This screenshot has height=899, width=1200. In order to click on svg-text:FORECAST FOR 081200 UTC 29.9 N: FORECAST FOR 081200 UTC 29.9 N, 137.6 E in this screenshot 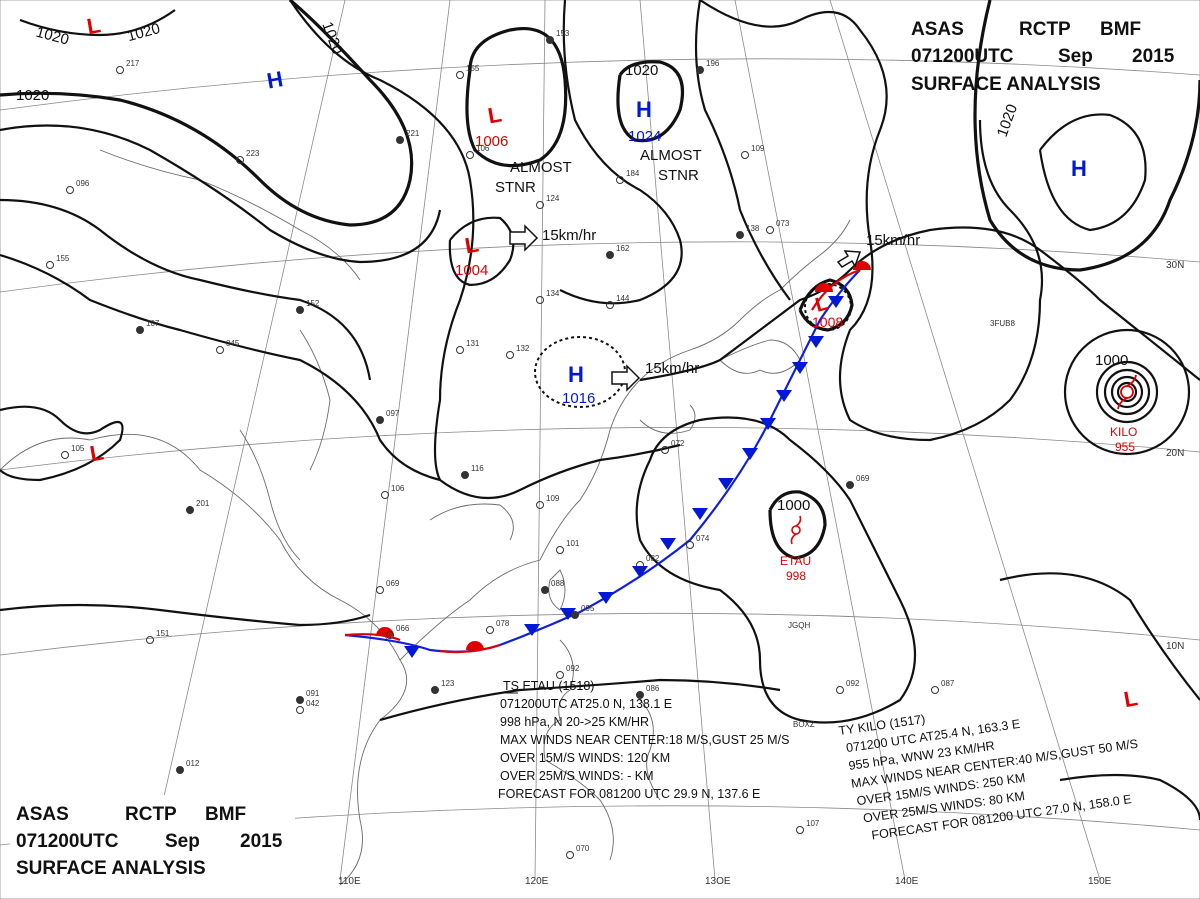, I will do `click(629, 794)`.